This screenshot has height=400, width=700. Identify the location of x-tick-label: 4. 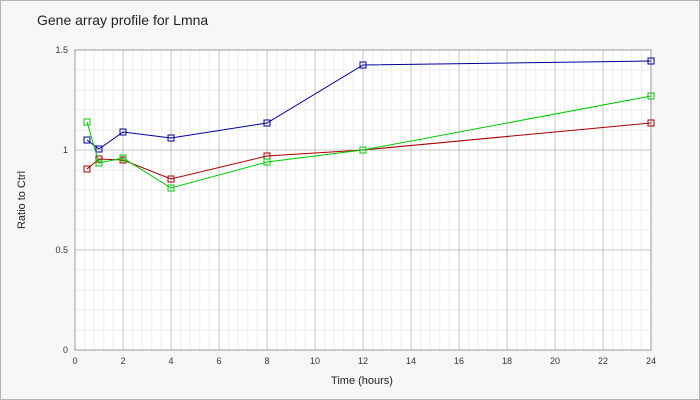
(170, 361).